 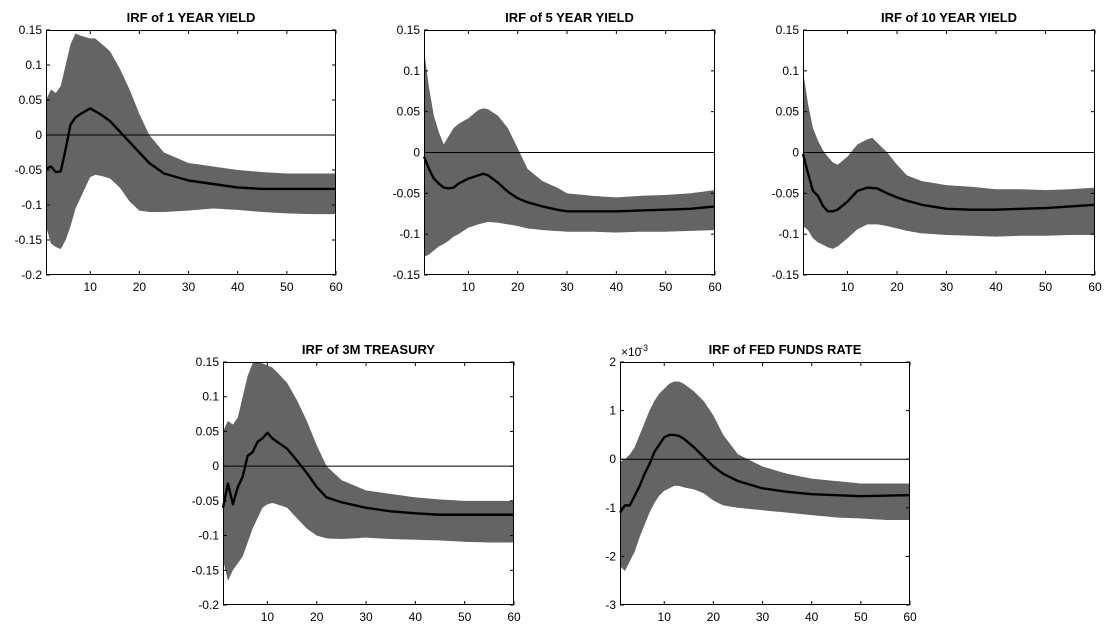 What do you see at coordinates (949, 17) in the screenshot?
I see `panel-title: IRF of 10 YEAR YIELD` at bounding box center [949, 17].